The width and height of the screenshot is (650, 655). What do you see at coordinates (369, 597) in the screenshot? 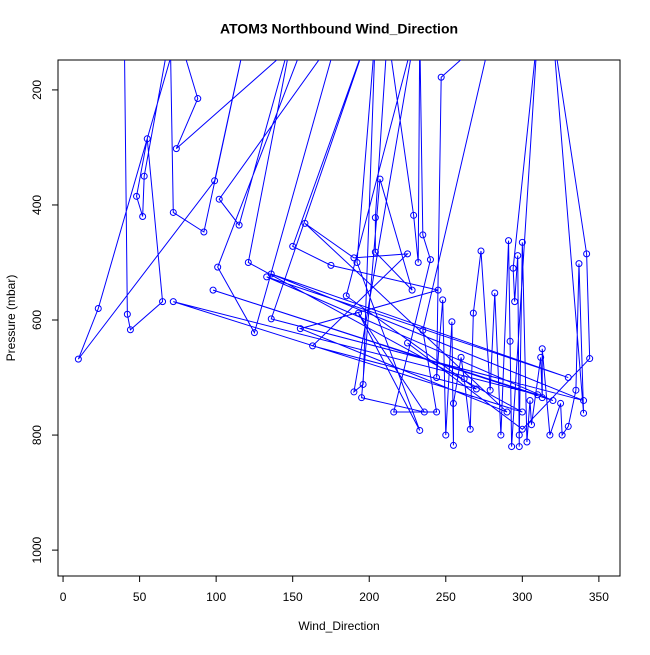
I see `x-tick-label: 200` at bounding box center [369, 597].